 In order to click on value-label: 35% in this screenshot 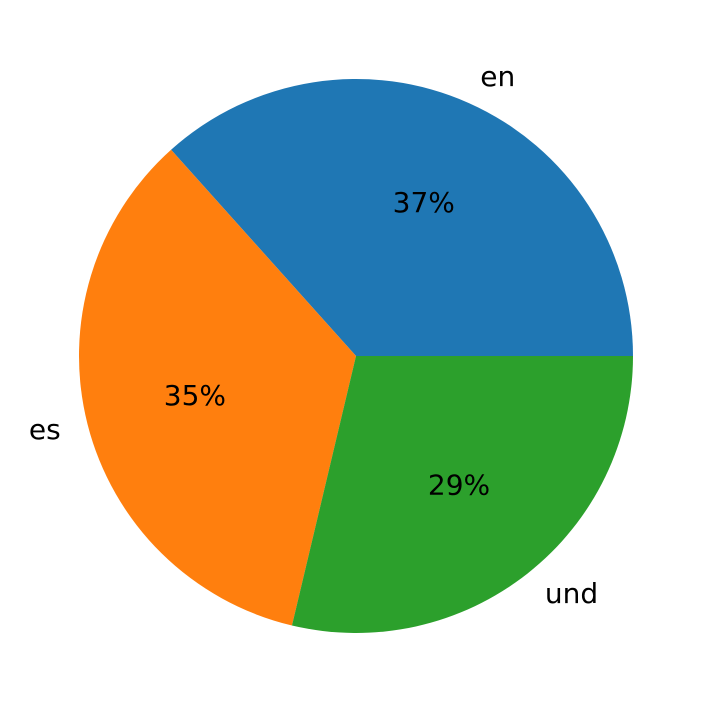, I will do `click(195, 395)`.